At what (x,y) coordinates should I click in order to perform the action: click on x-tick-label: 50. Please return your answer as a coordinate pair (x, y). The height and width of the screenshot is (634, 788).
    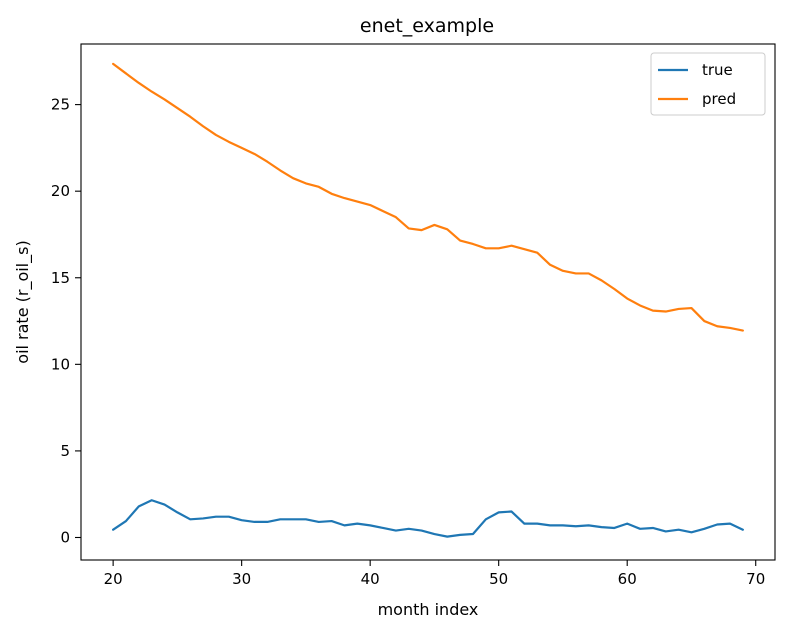
    Looking at the image, I should click on (498, 579).